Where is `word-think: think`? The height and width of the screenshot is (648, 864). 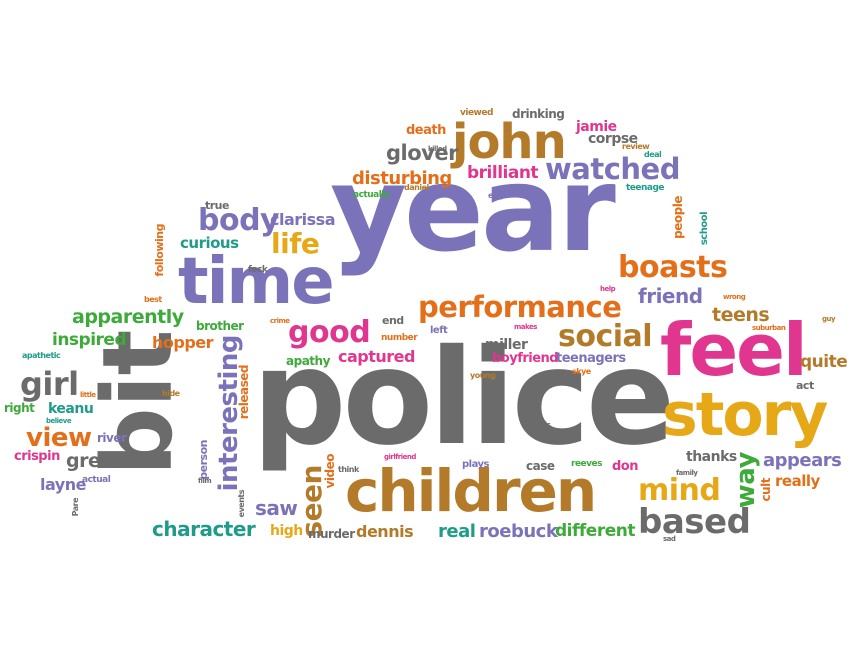
word-think: think is located at coordinates (348, 469).